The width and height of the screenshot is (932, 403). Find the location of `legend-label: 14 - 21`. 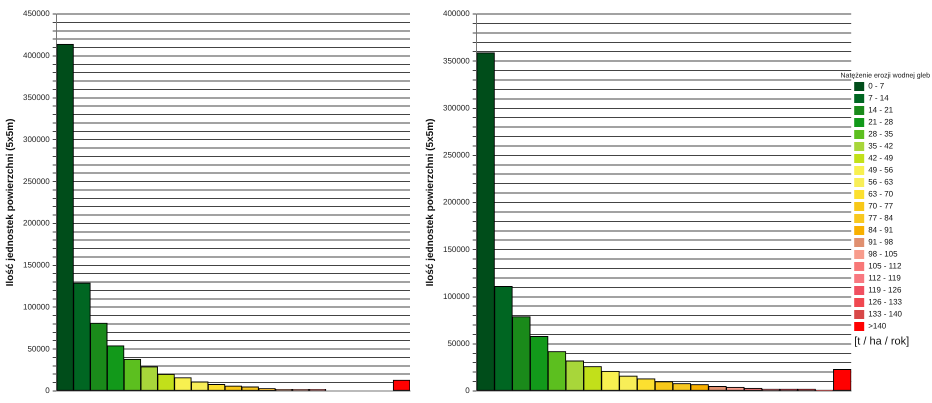

legend-label: 14 - 21 is located at coordinates (881, 110).